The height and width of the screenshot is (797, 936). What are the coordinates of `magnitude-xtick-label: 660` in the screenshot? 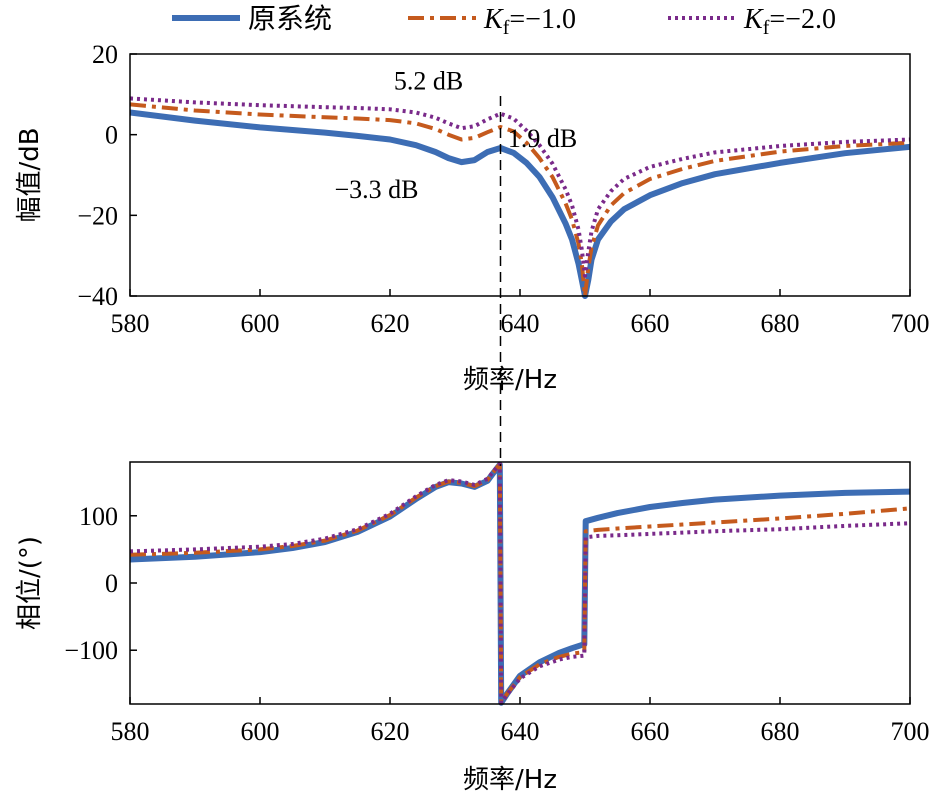 It's located at (650, 323).